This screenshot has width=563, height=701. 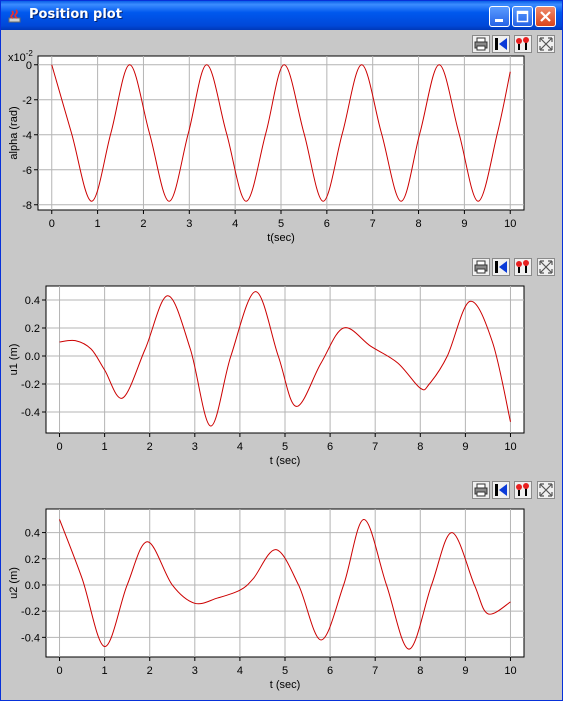 I want to click on title-bar: Position plot, so click(x=281, y=15).